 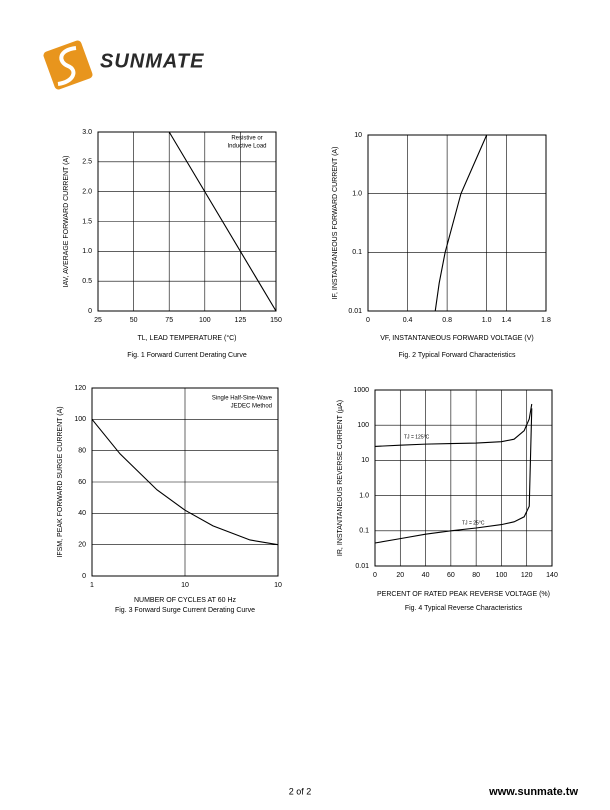 What do you see at coordinates (276, 320) in the screenshot?
I see `x-tick-label: 150` at bounding box center [276, 320].